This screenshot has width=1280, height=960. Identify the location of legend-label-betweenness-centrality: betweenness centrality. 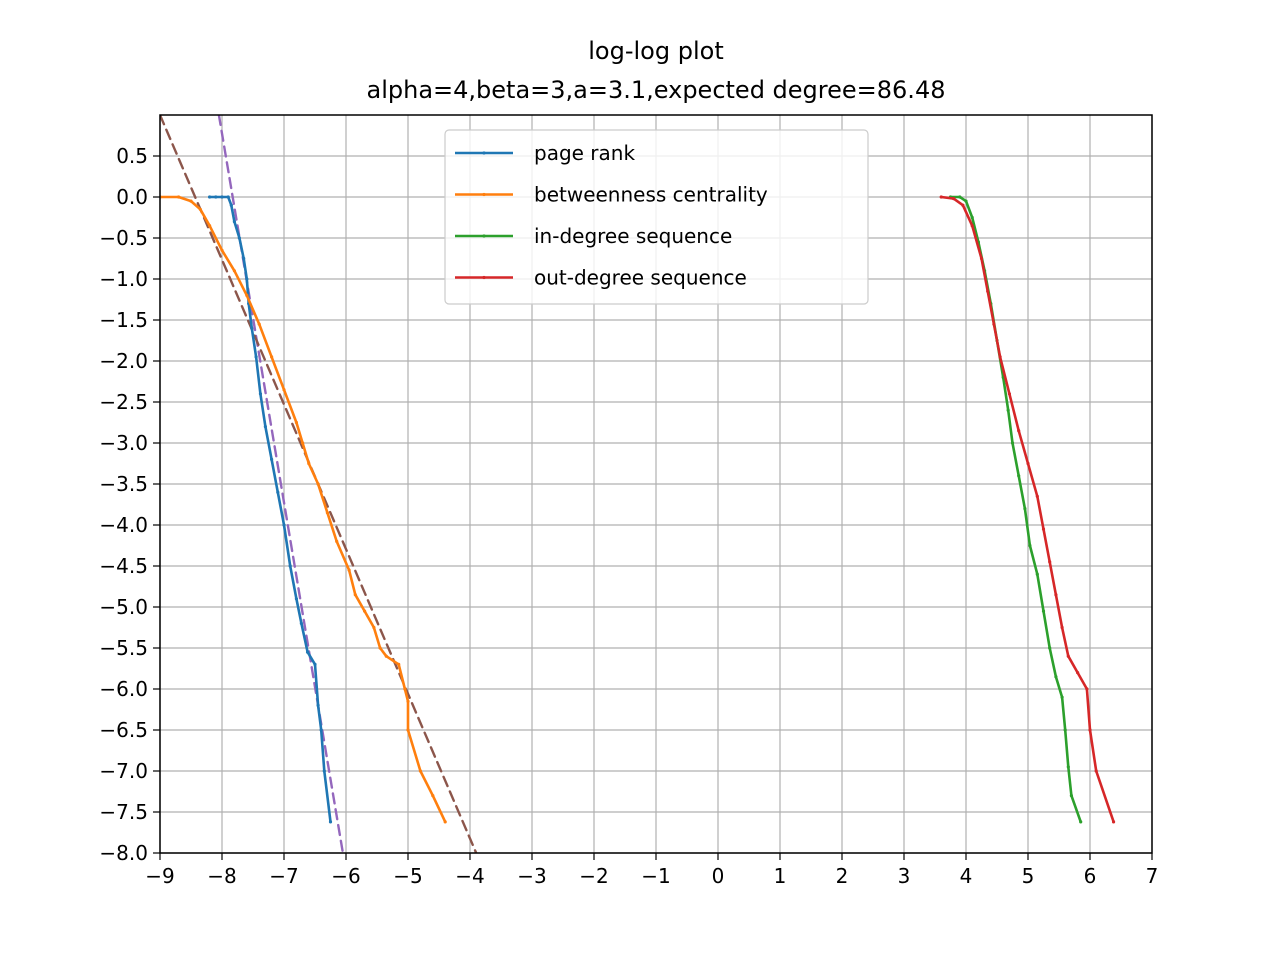
(651, 195).